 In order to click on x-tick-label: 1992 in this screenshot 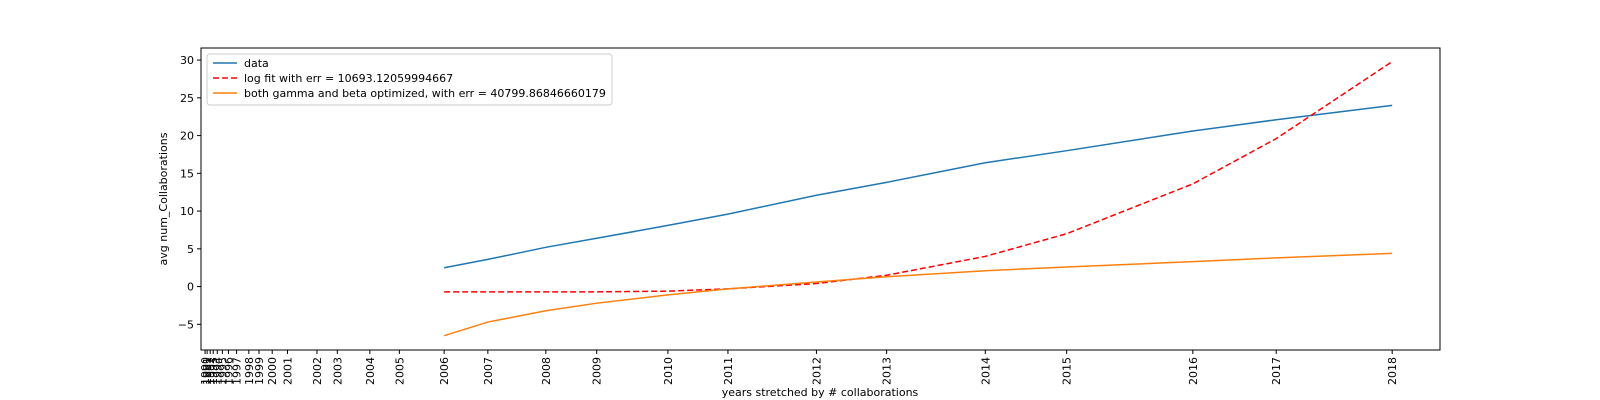, I will do `click(210, 371)`.